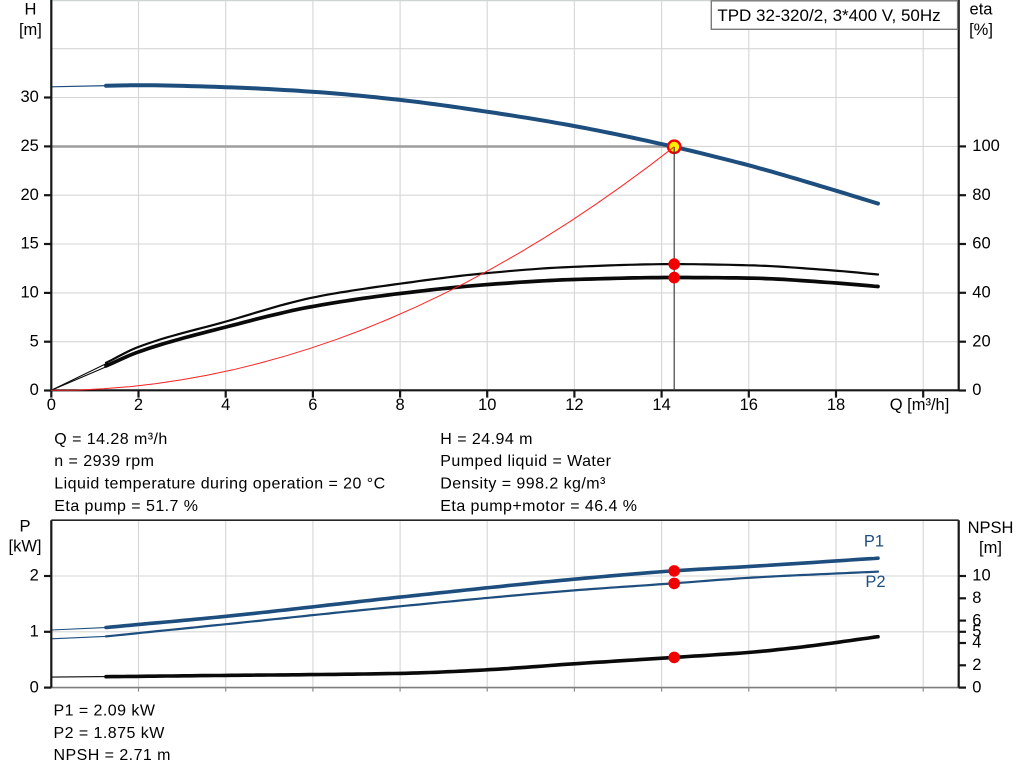  I want to click on svg-text: 16, so click(749, 405).